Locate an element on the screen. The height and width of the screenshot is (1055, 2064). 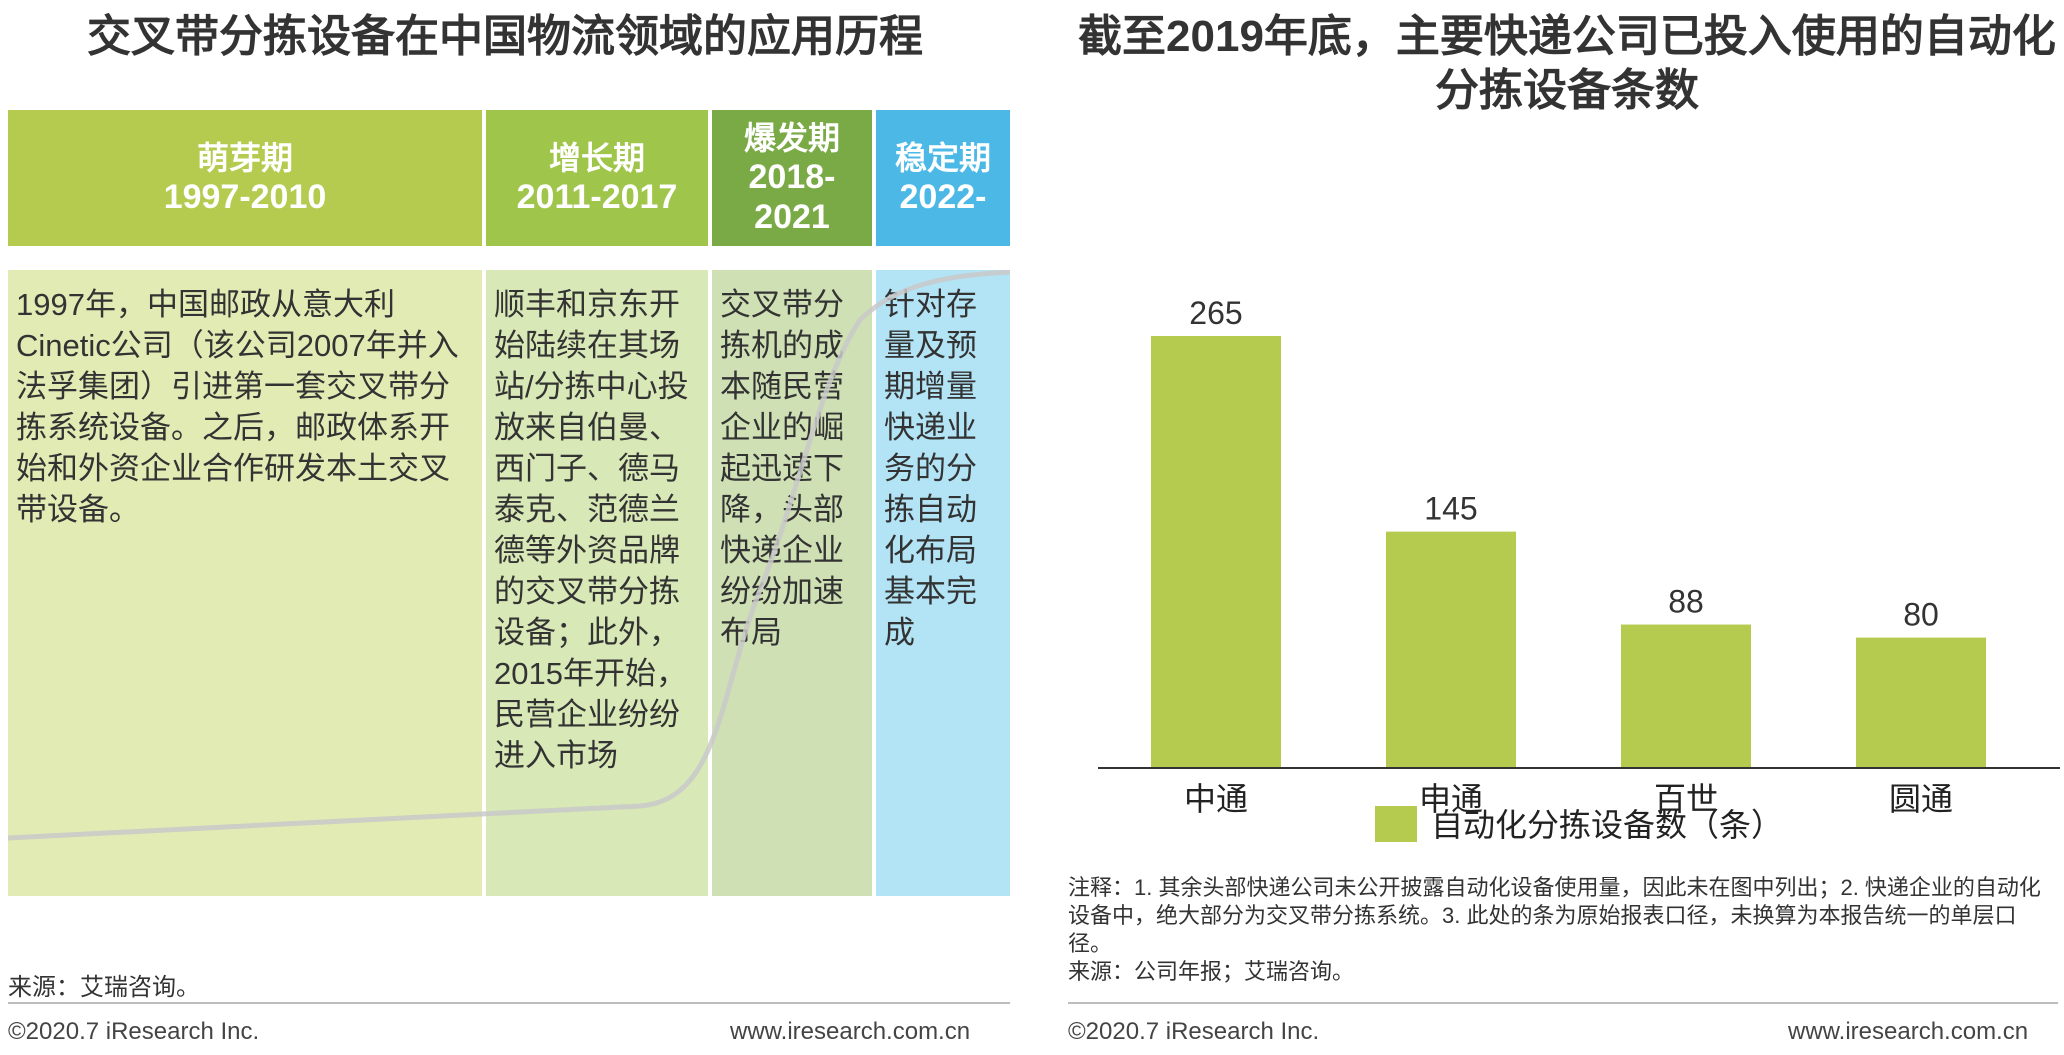
phase-name: 稳定期 is located at coordinates (942, 158).